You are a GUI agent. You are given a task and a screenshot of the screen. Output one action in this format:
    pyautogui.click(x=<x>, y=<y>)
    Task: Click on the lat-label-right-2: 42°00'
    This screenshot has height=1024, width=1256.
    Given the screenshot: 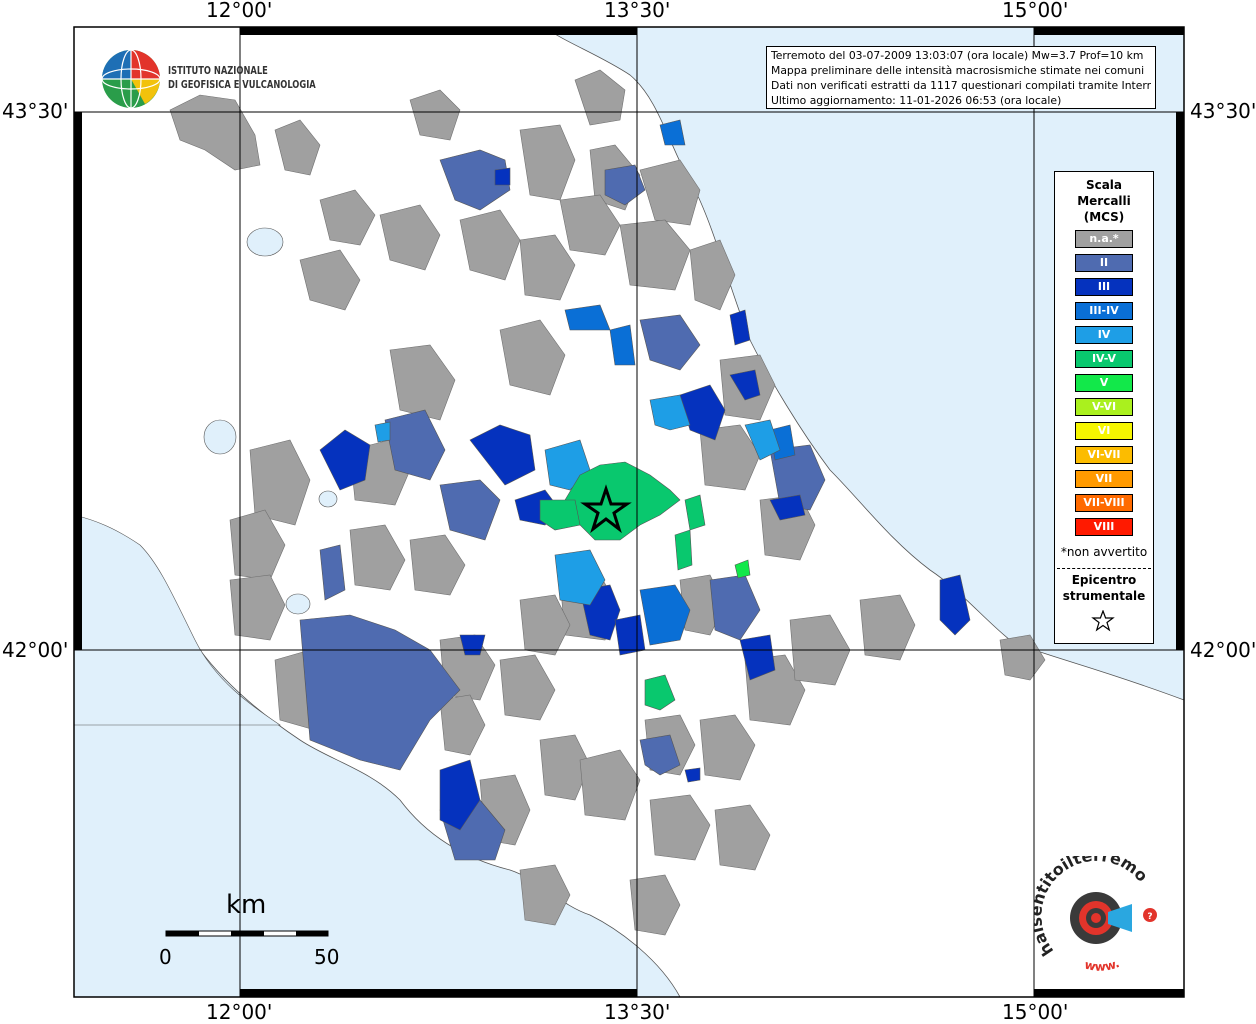 What is the action you would take?
    pyautogui.click(x=1223, y=650)
    